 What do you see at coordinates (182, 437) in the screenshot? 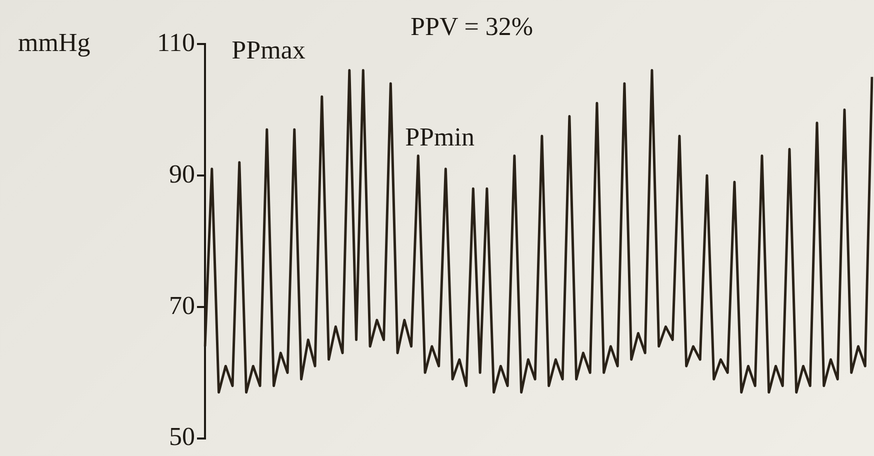
I see `y-tick-label: 50` at bounding box center [182, 437].